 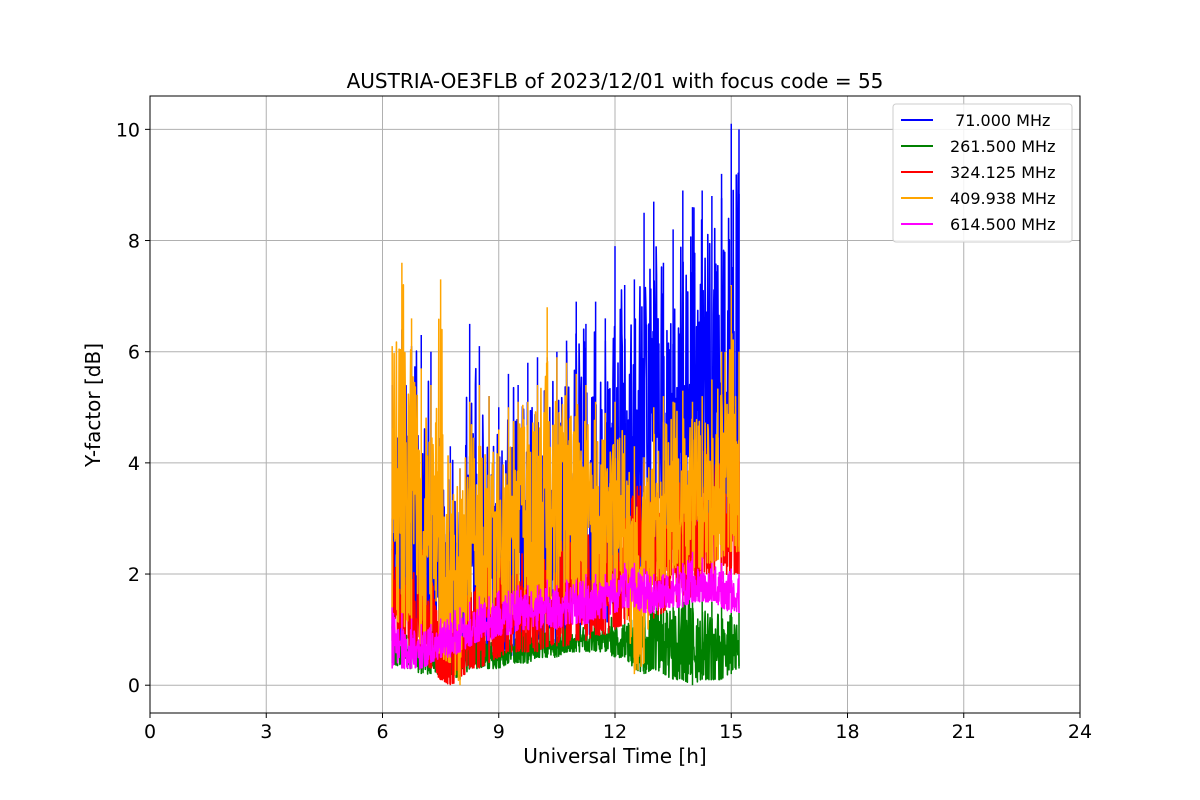 I want to click on legend-box, so click(x=982, y=173).